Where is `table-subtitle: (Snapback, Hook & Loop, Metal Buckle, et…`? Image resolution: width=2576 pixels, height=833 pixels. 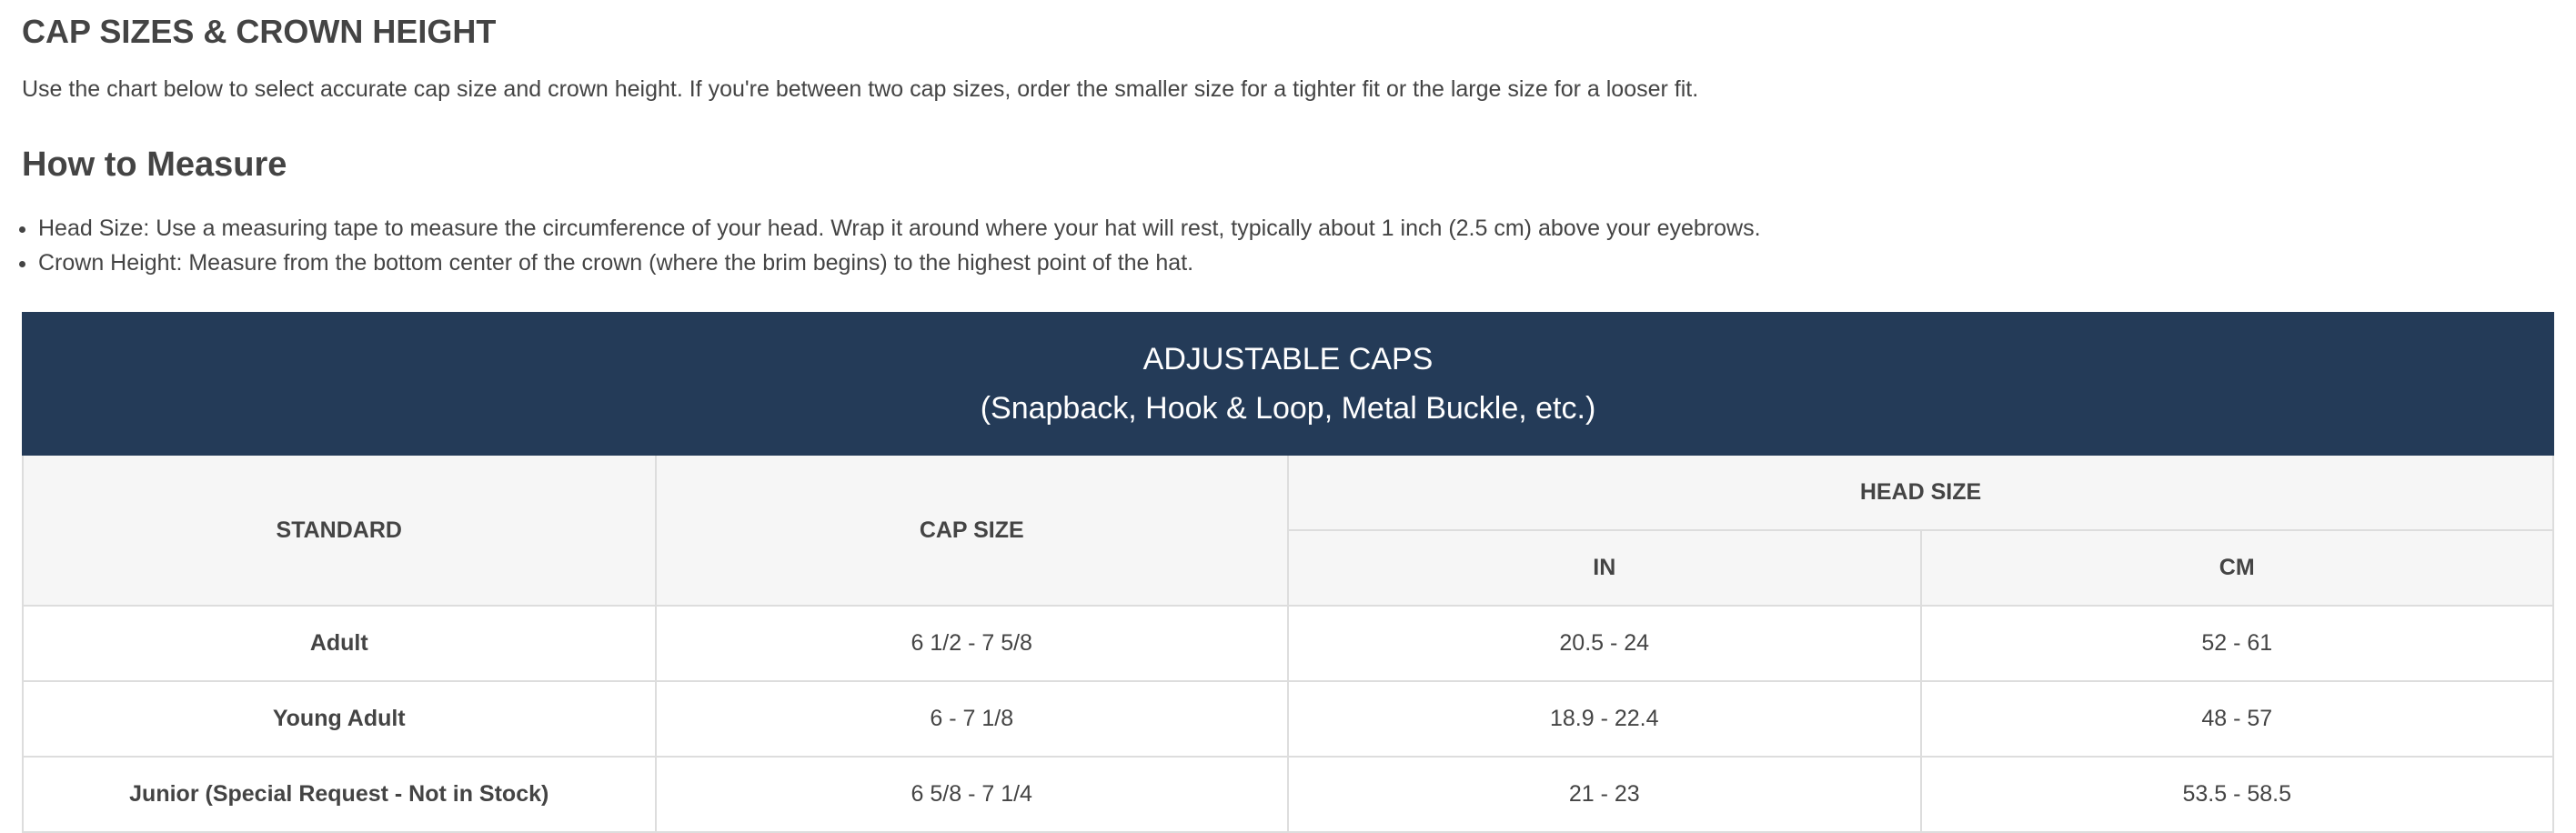 table-subtitle: (Snapback, Hook & Loop, Metal Buckle, et… is located at coordinates (1288, 409).